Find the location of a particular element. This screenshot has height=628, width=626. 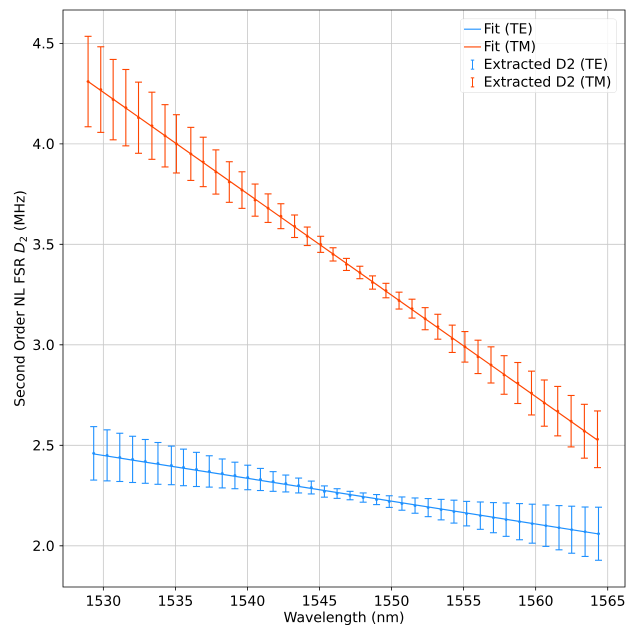

y-tick-label: 4.0 is located at coordinates (43, 144).